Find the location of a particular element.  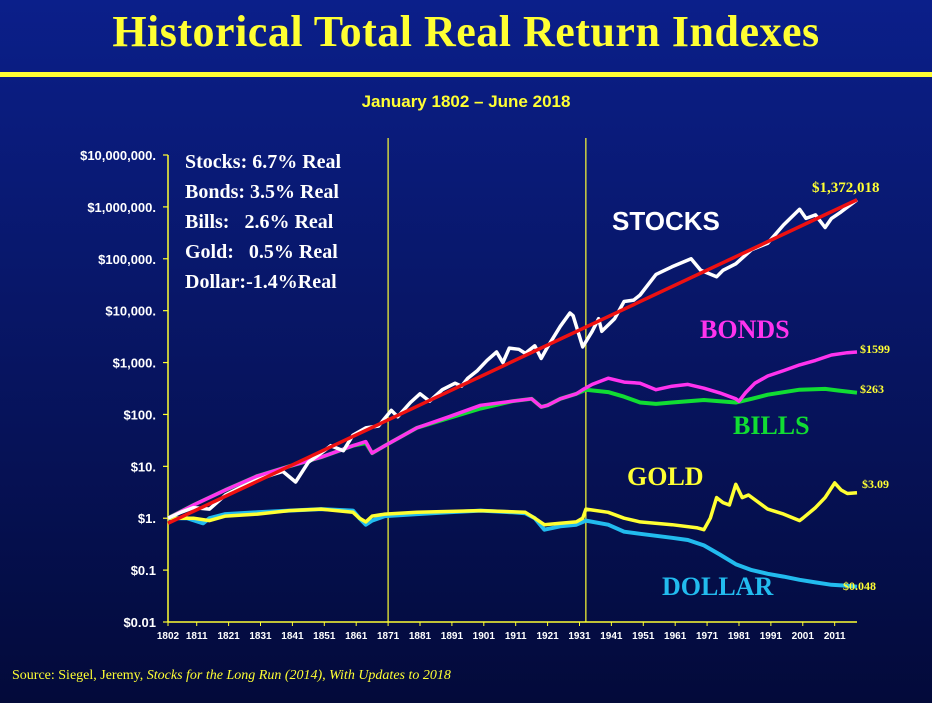

x-tick-label: 1991 is located at coordinates (771, 636).